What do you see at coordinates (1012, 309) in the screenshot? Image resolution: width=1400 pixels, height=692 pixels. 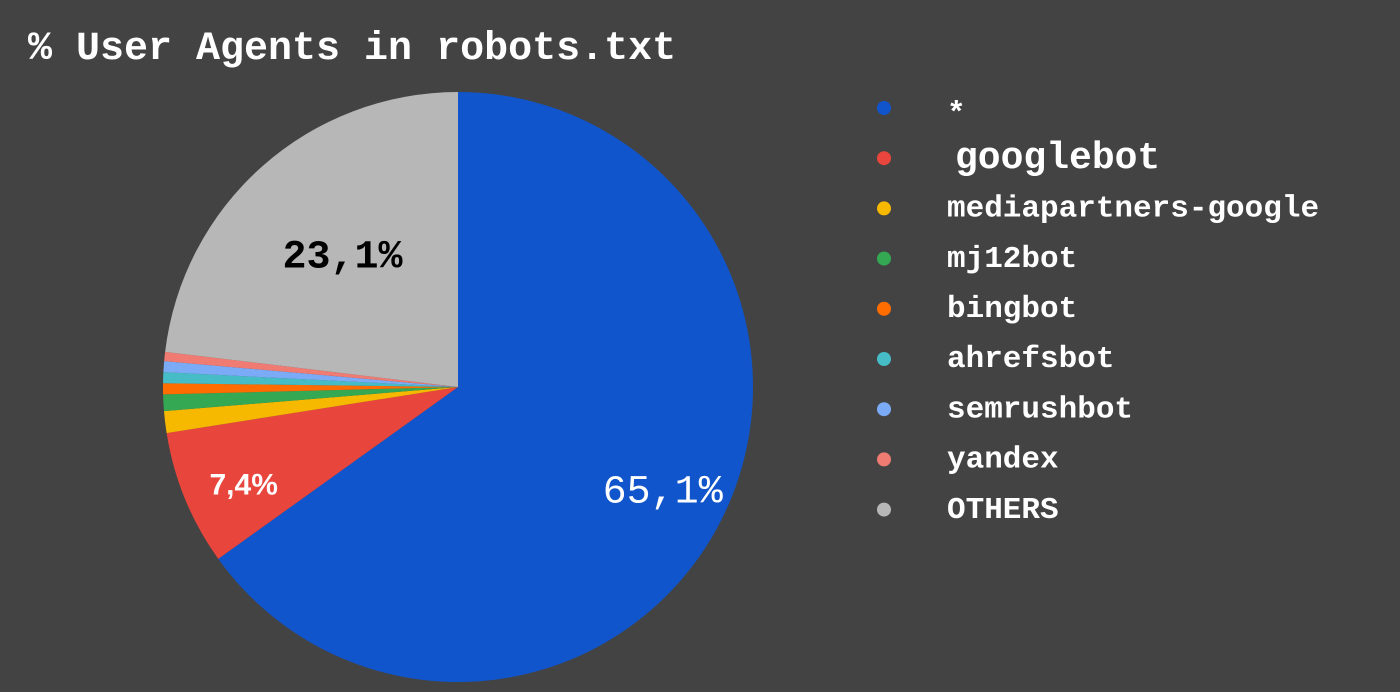 I see `legend-label-bingbot: bingbot` at bounding box center [1012, 309].